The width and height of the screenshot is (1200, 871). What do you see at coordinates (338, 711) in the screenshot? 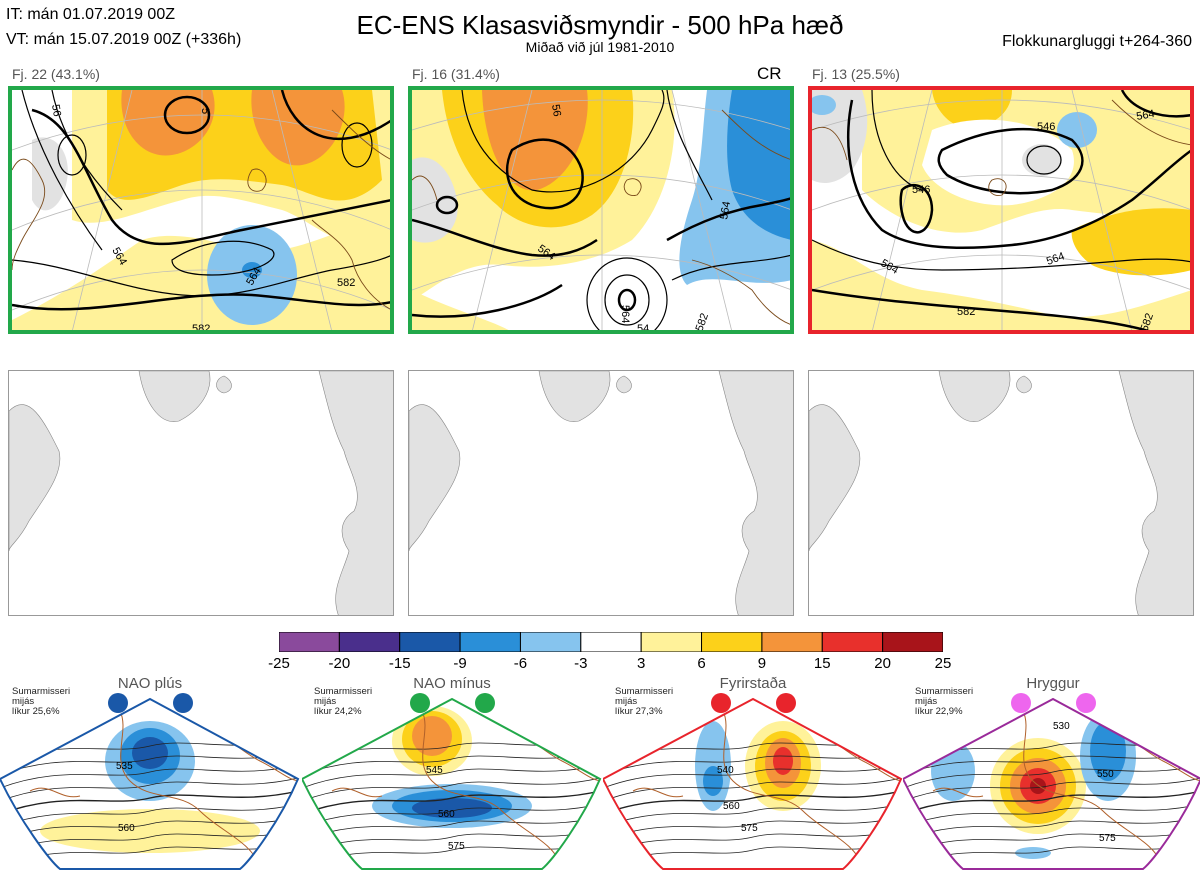
I see `regime-note-line: líkur 24,2%` at bounding box center [338, 711].